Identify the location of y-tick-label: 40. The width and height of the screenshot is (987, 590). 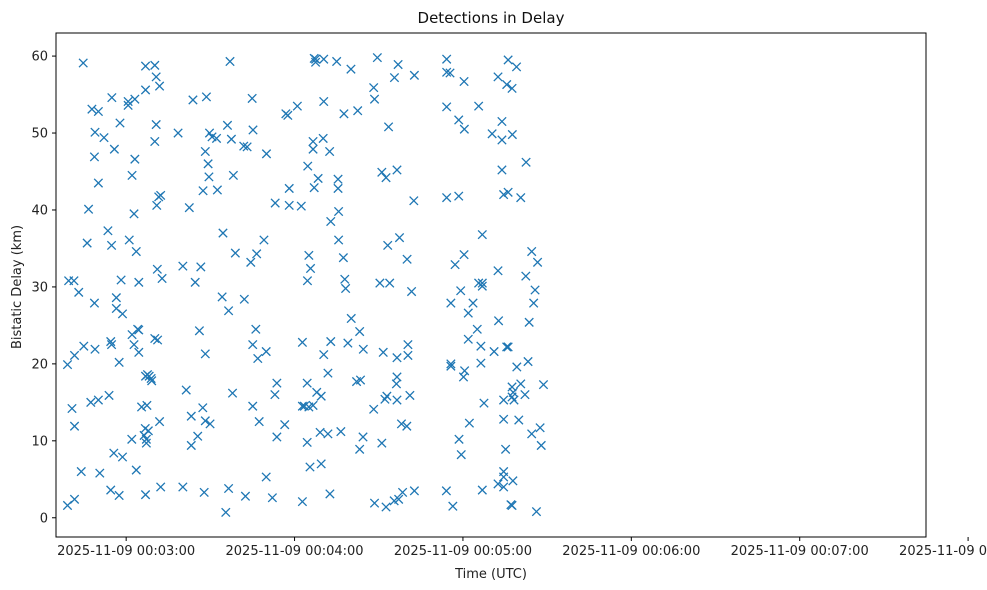
(39, 210).